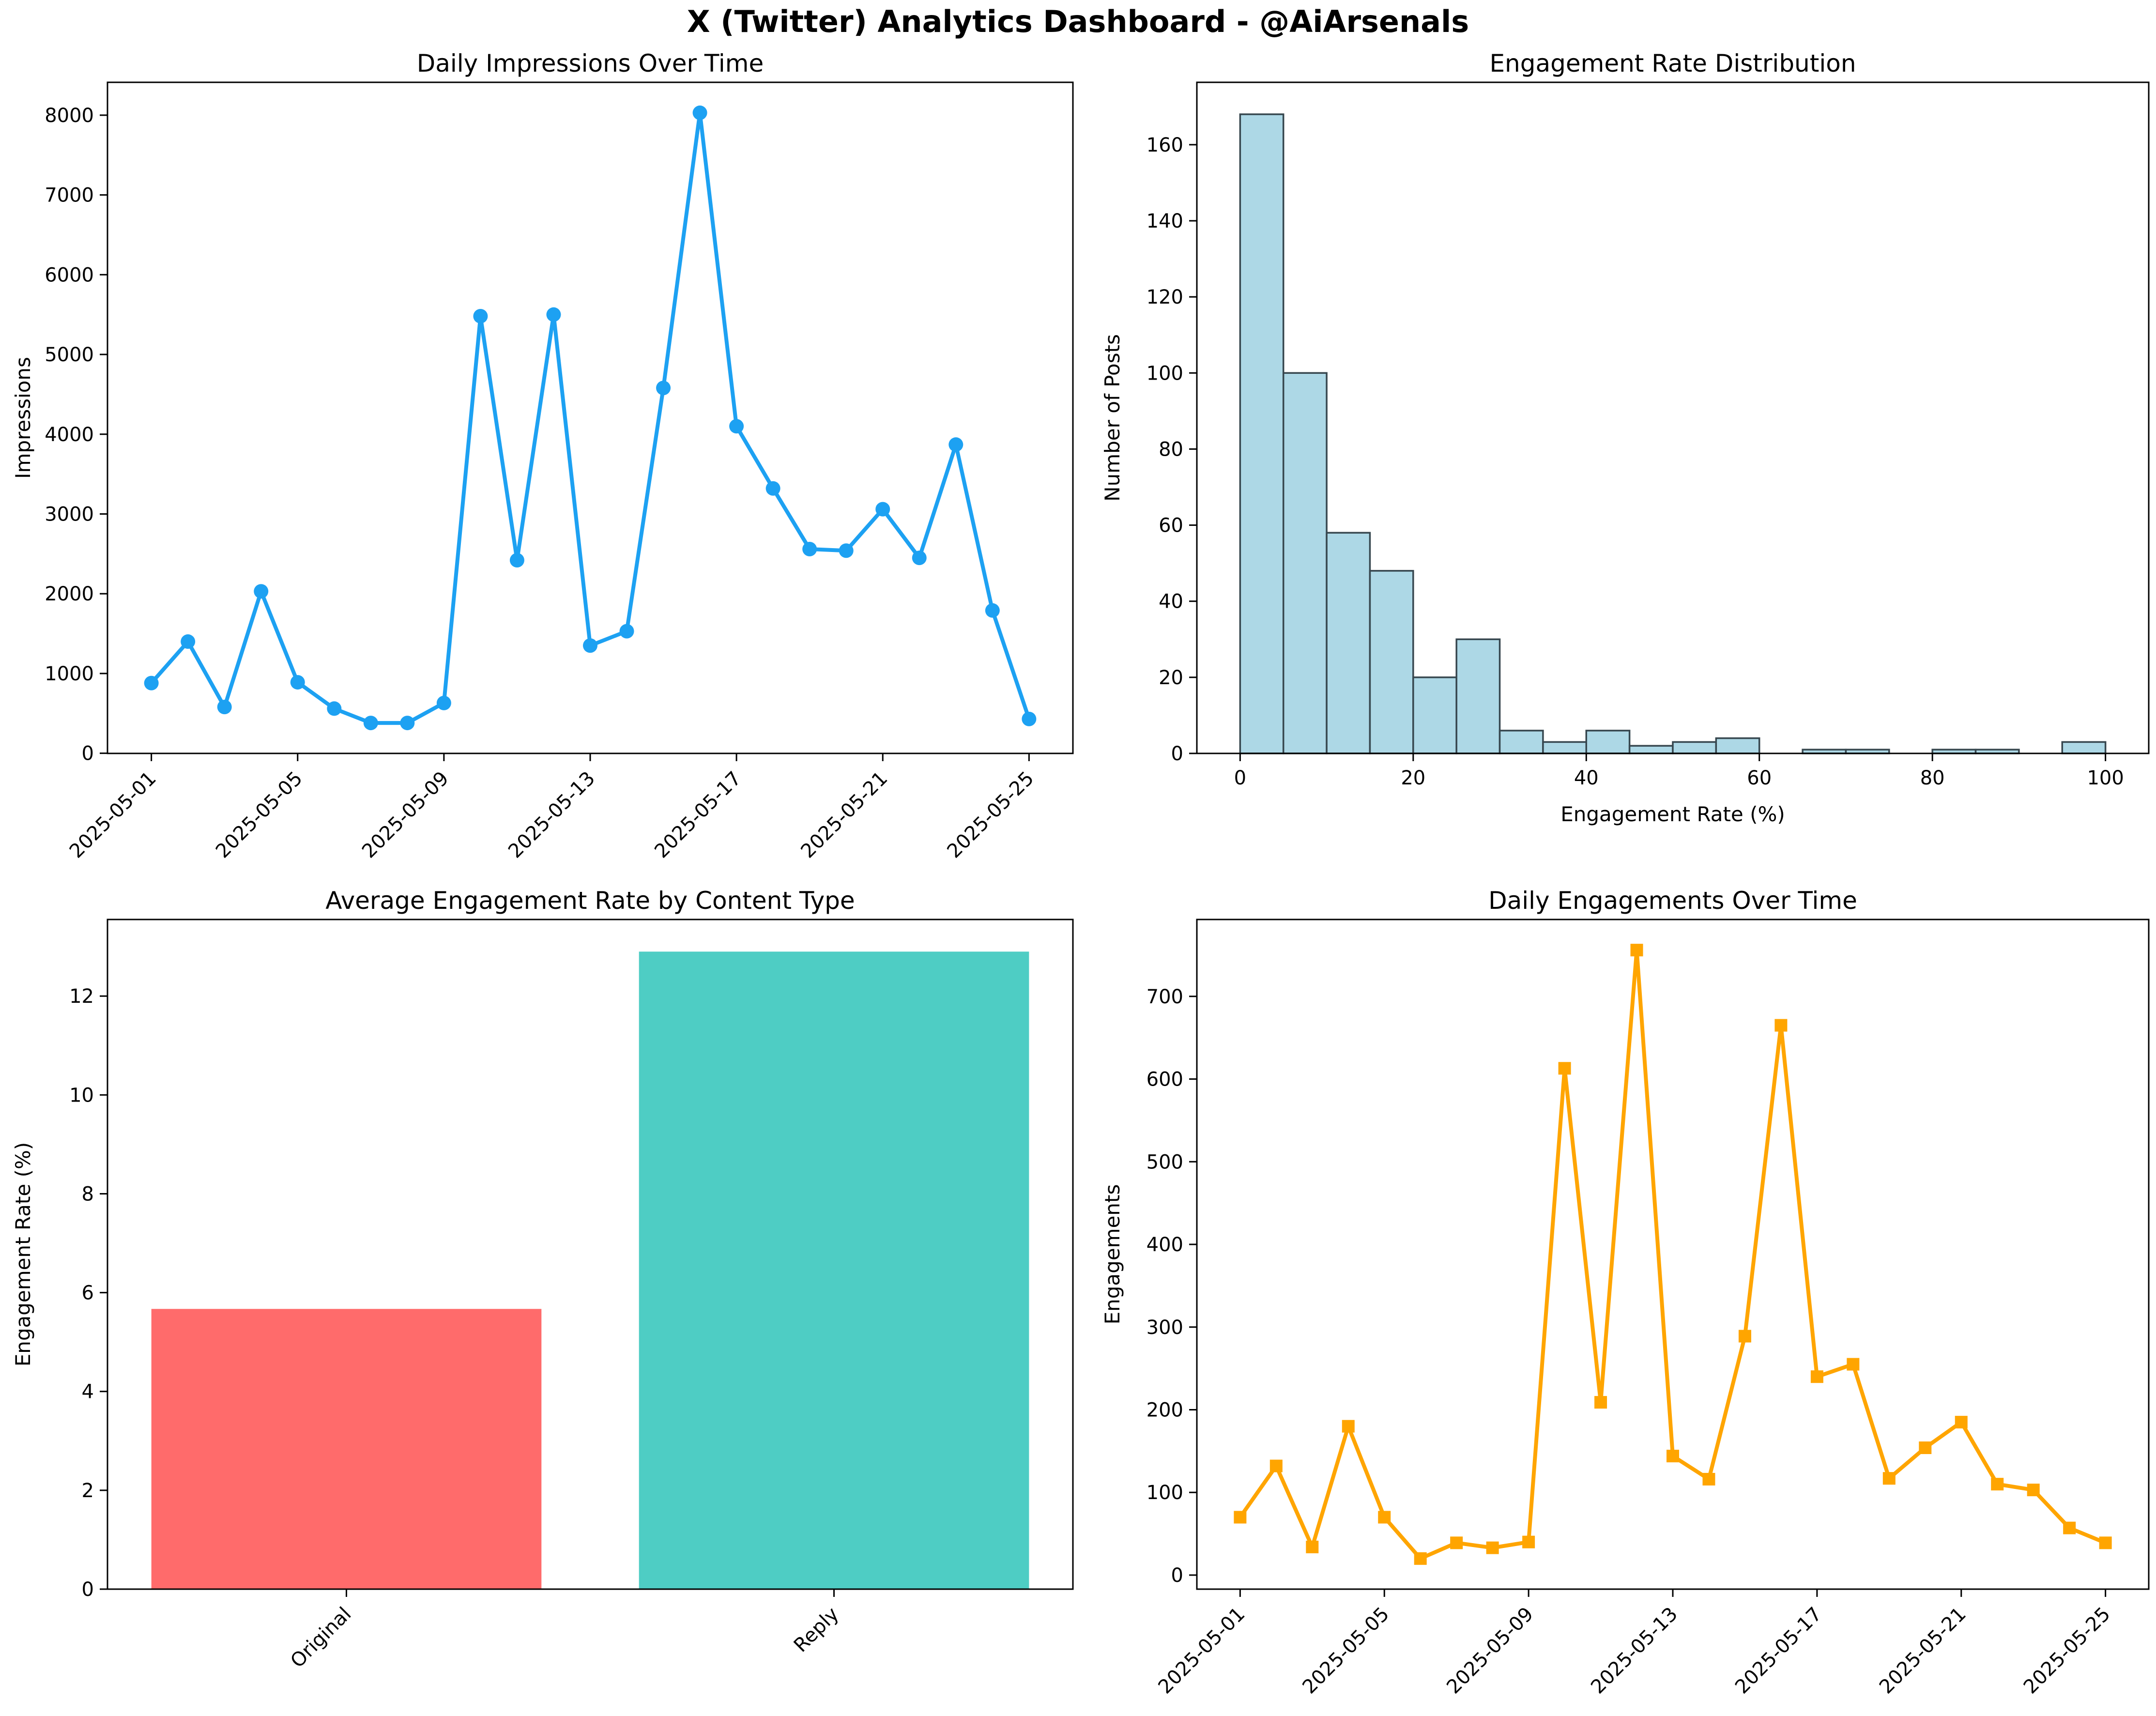  Describe the element at coordinates (88, 1392) in the screenshot. I see `y-tick-label: 4` at that location.